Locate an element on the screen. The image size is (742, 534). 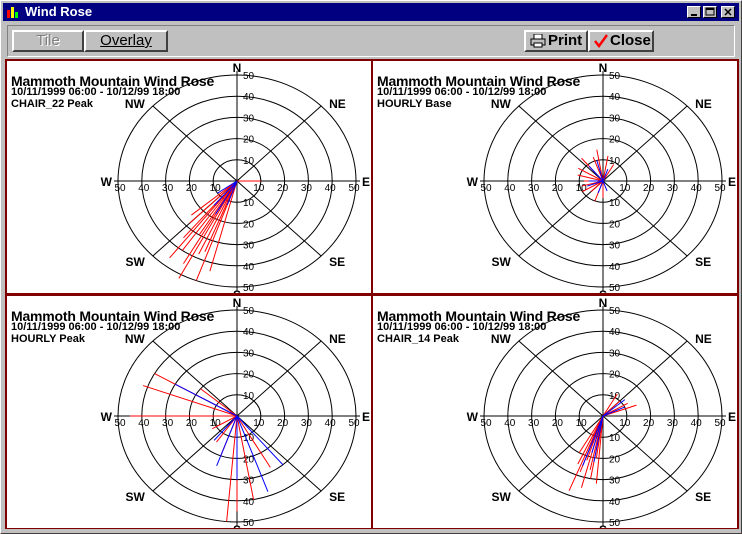
panel-subtitle: HOURLY Base is located at coordinates (414, 104).